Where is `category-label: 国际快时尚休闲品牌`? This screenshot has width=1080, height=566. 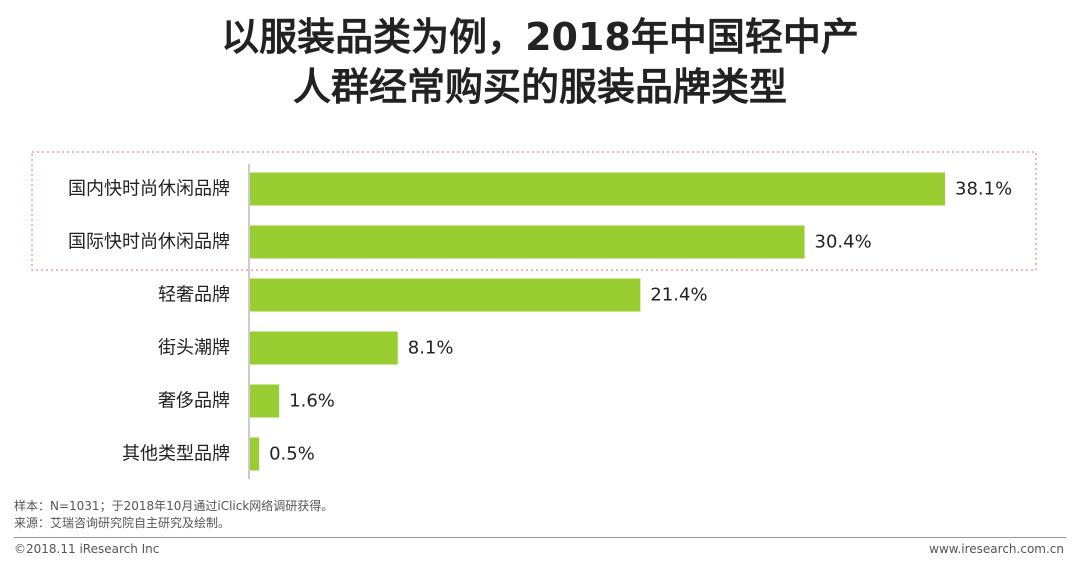 category-label: 国际快时尚休闲品牌 is located at coordinates (149, 242).